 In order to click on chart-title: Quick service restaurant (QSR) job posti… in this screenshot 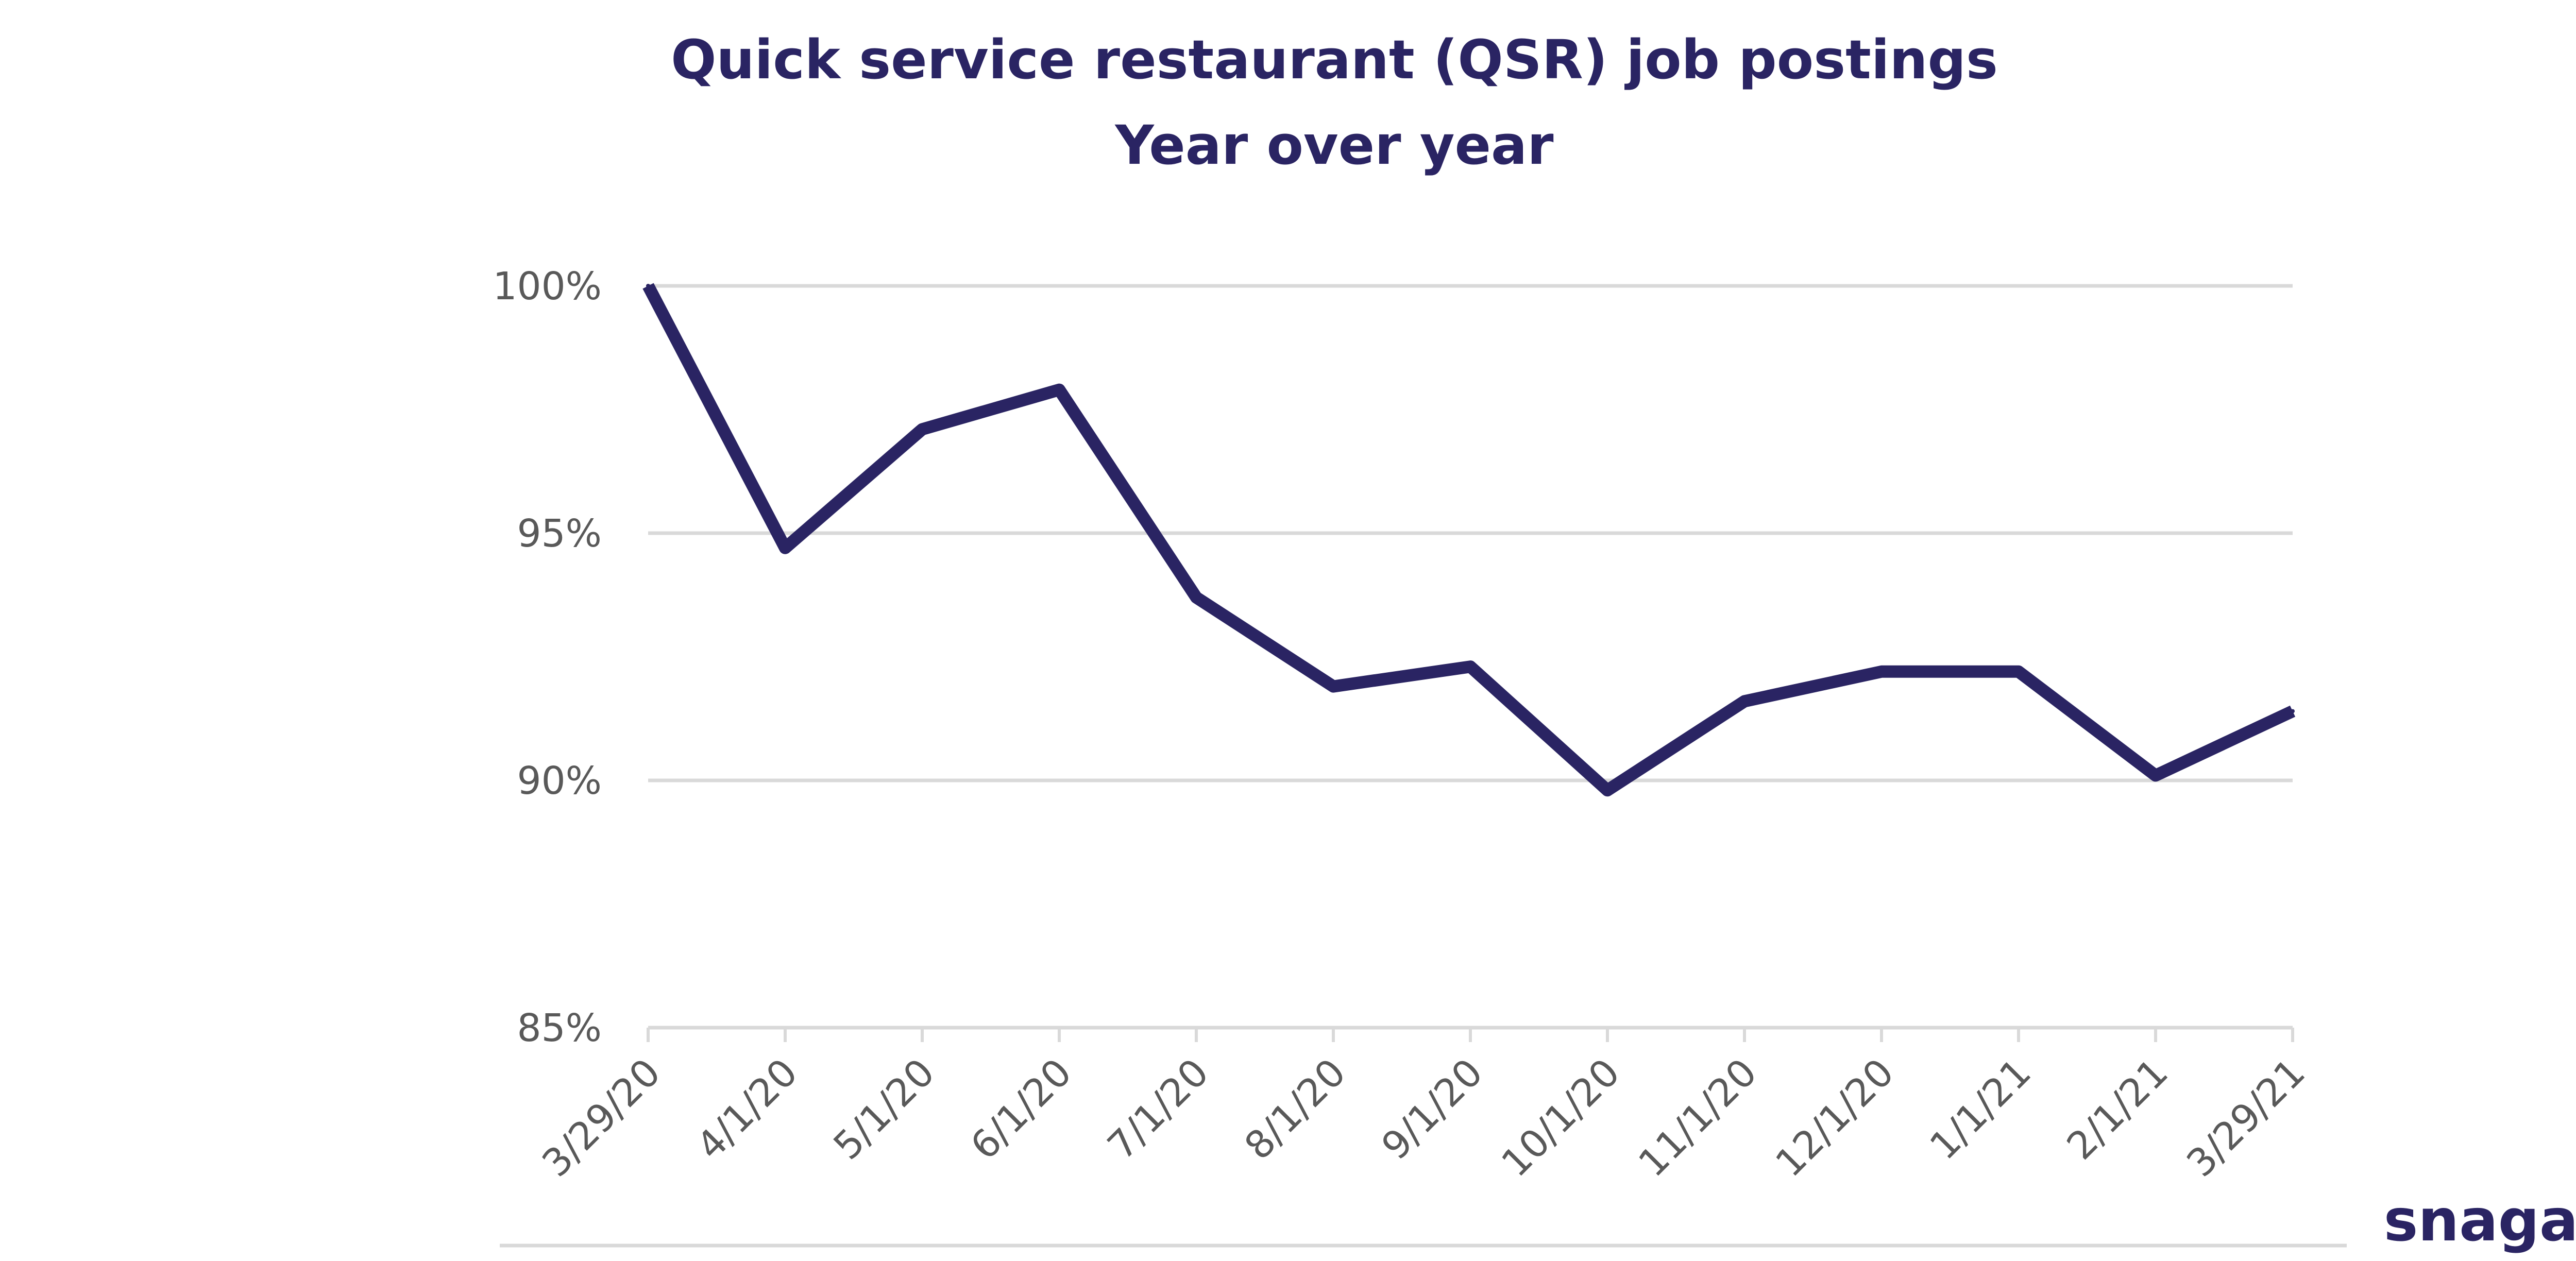, I will do `click(1334, 59)`.